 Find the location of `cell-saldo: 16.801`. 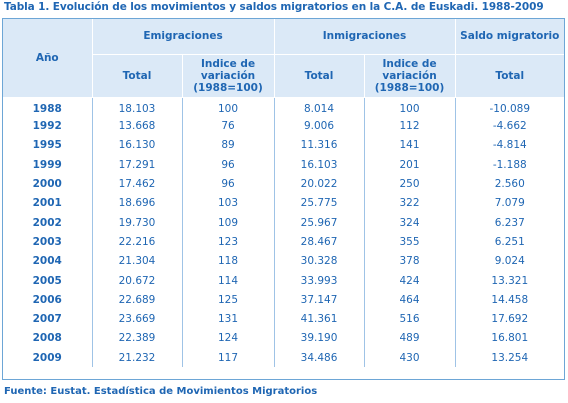

cell-saldo: 16.801 is located at coordinates (510, 338).